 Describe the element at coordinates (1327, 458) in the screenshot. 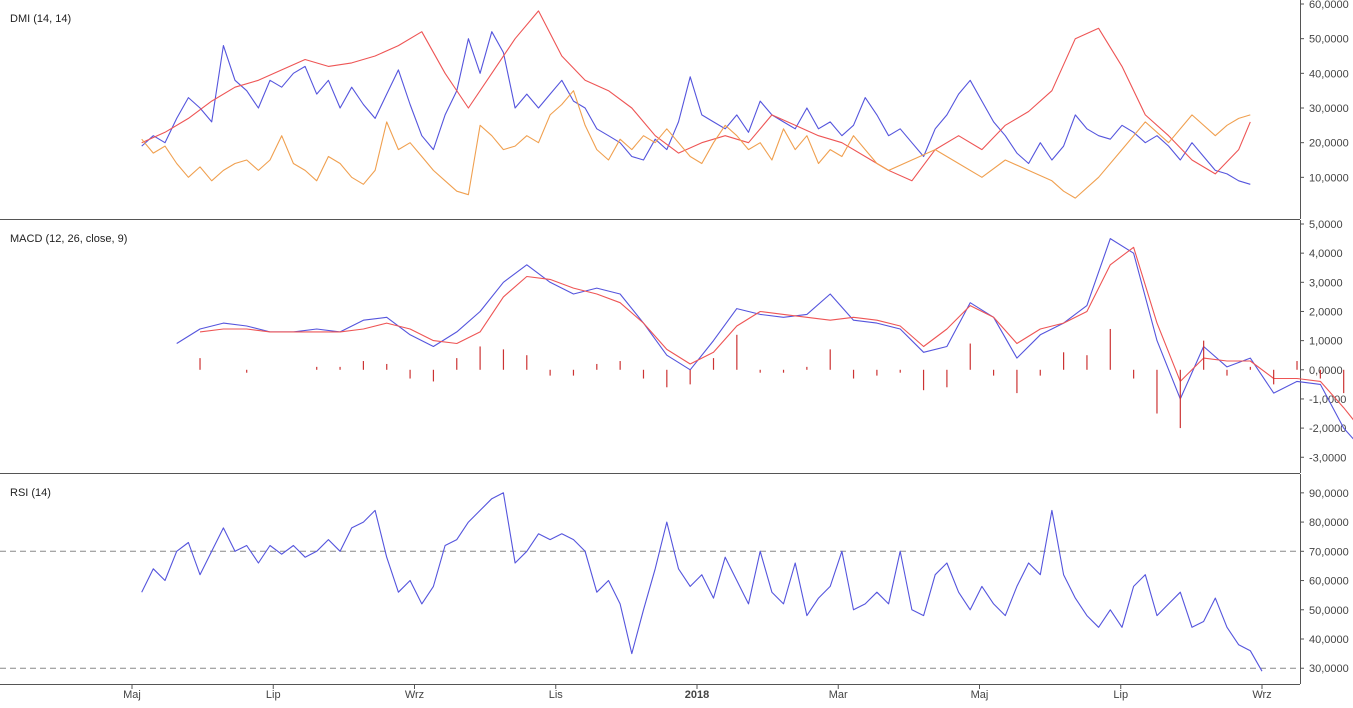

I see `y-tick-label: -3,0000` at that location.